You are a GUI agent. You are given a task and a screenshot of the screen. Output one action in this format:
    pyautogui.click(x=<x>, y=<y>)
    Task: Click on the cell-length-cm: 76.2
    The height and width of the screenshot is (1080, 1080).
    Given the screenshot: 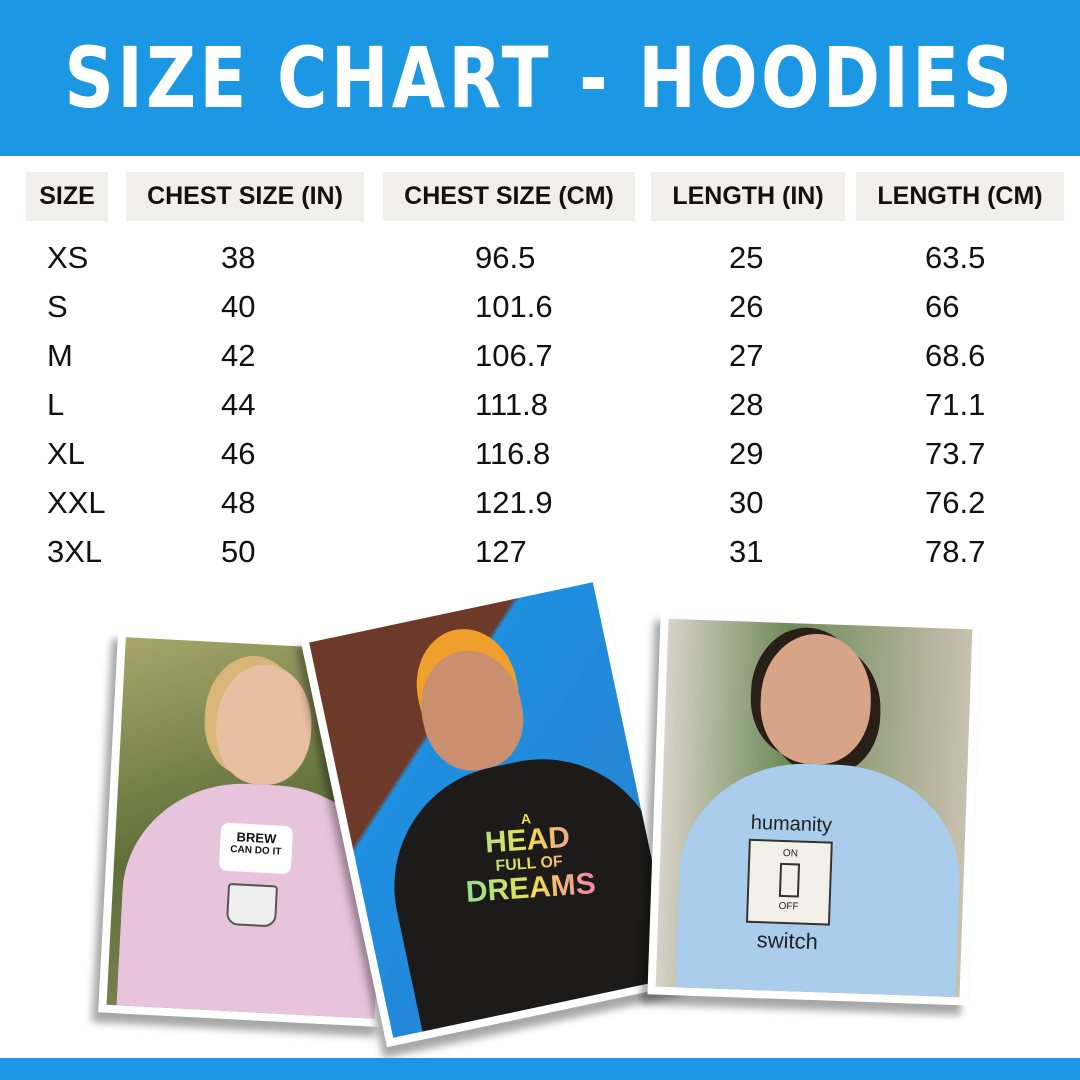 What is the action you would take?
    pyautogui.click(x=955, y=502)
    